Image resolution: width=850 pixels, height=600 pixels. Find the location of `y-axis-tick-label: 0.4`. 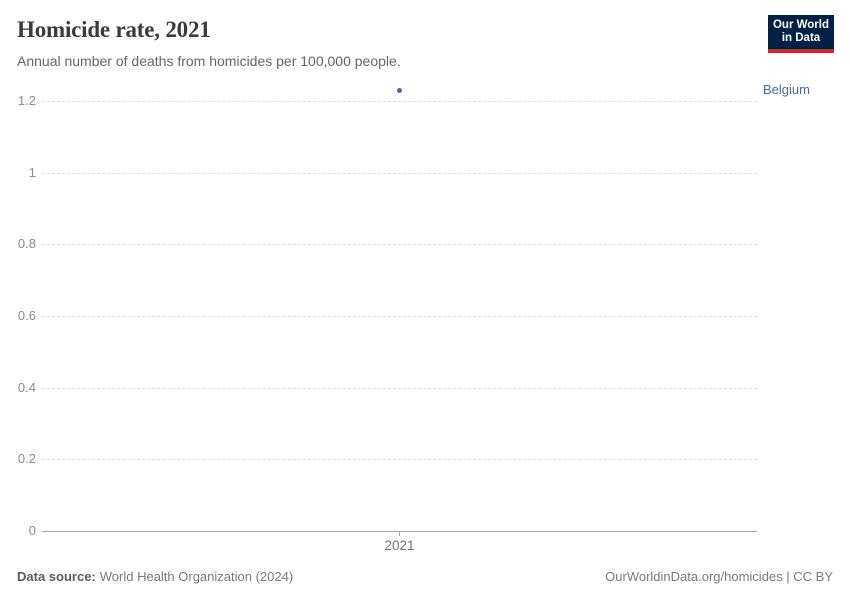

y-axis-tick-label: 0.4 is located at coordinates (26, 387).